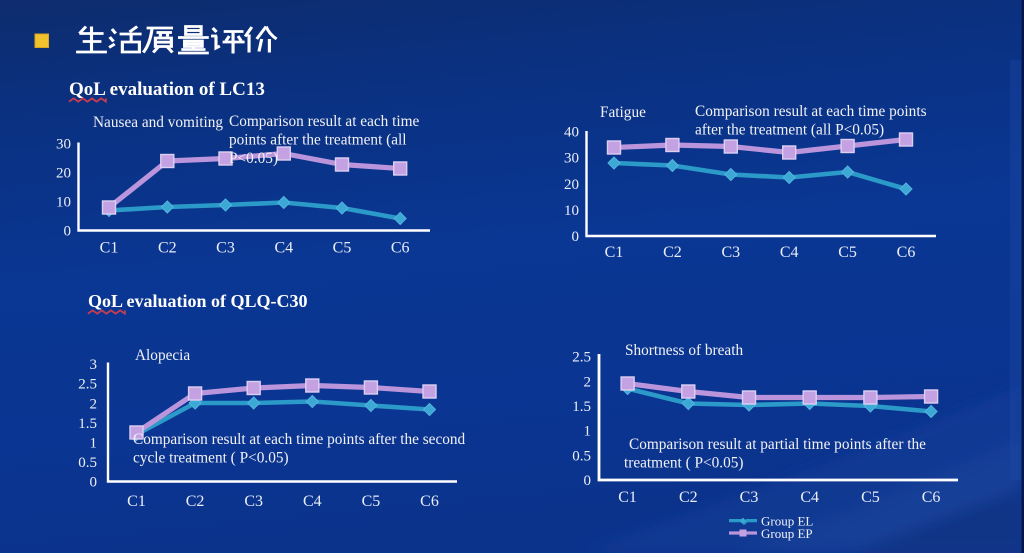 This screenshot has width=1024, height=558. Describe the element at coordinates (162, 355) in the screenshot. I see `svg-text: Alopecia` at that location.